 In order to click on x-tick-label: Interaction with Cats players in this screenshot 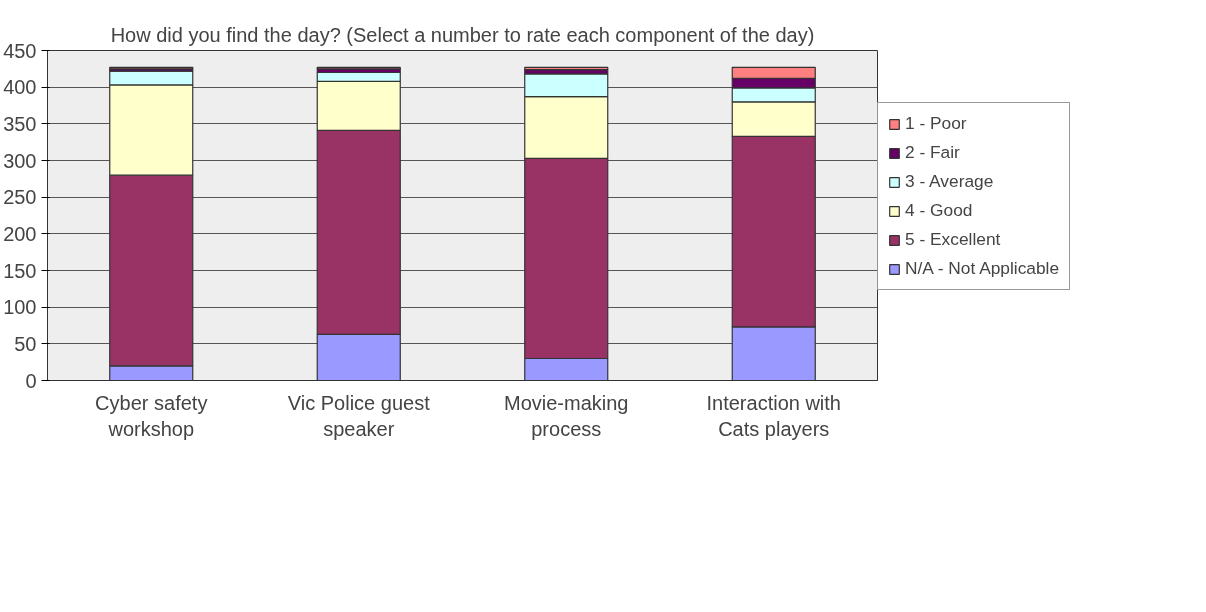, I will do `click(774, 415)`.